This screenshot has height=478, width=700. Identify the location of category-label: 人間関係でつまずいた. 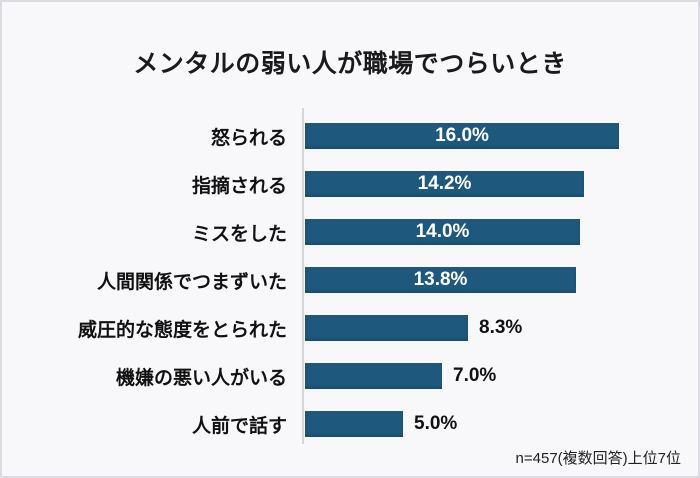
(191, 282).